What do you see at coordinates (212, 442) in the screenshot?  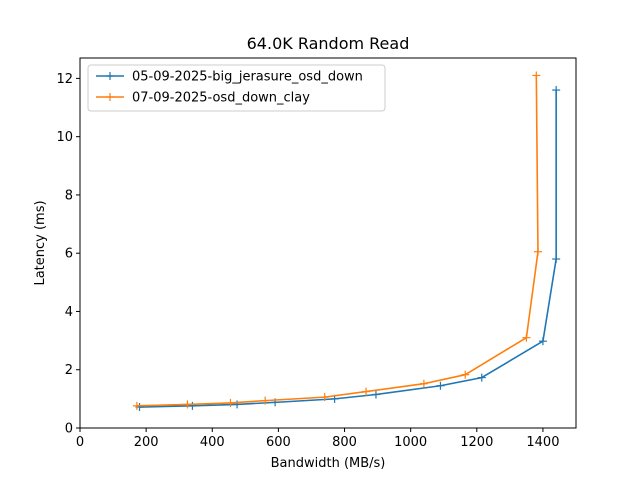 I see `x-tick-label: 400` at bounding box center [212, 442].